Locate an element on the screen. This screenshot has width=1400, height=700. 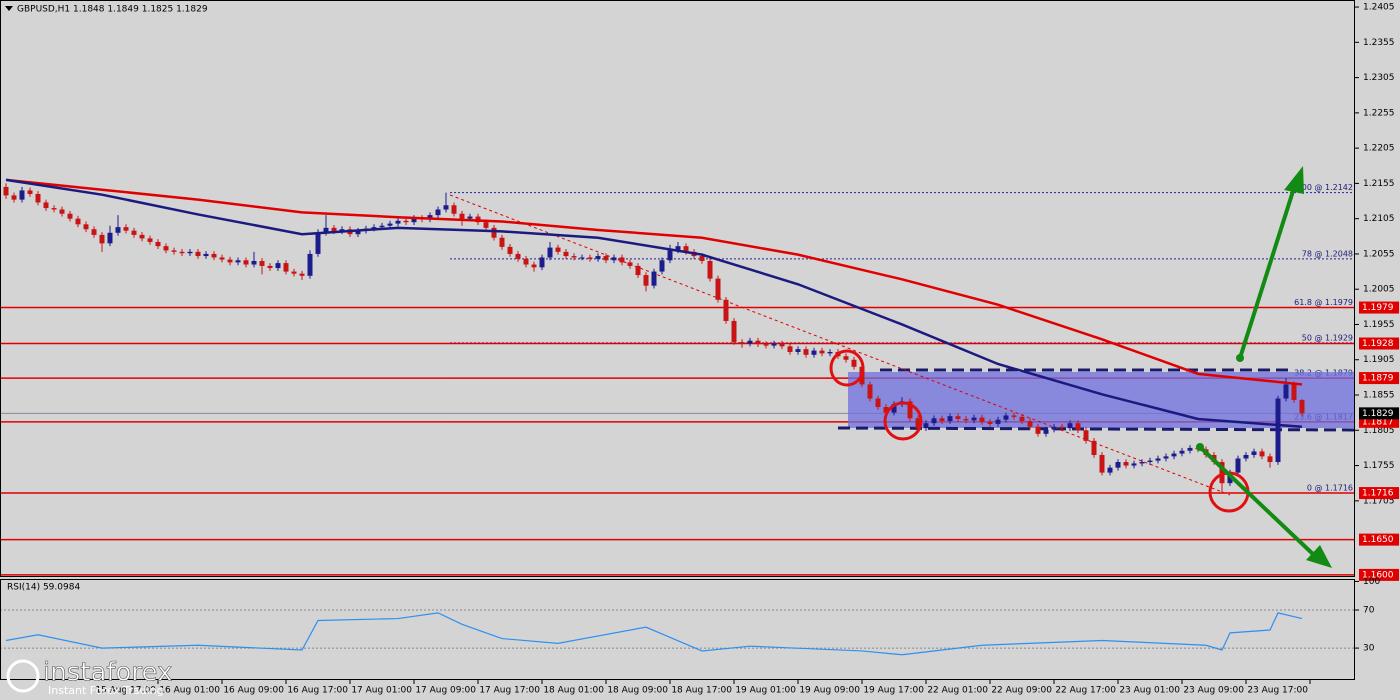
y-tick-label: 1.2405 is located at coordinates (1379, 8).